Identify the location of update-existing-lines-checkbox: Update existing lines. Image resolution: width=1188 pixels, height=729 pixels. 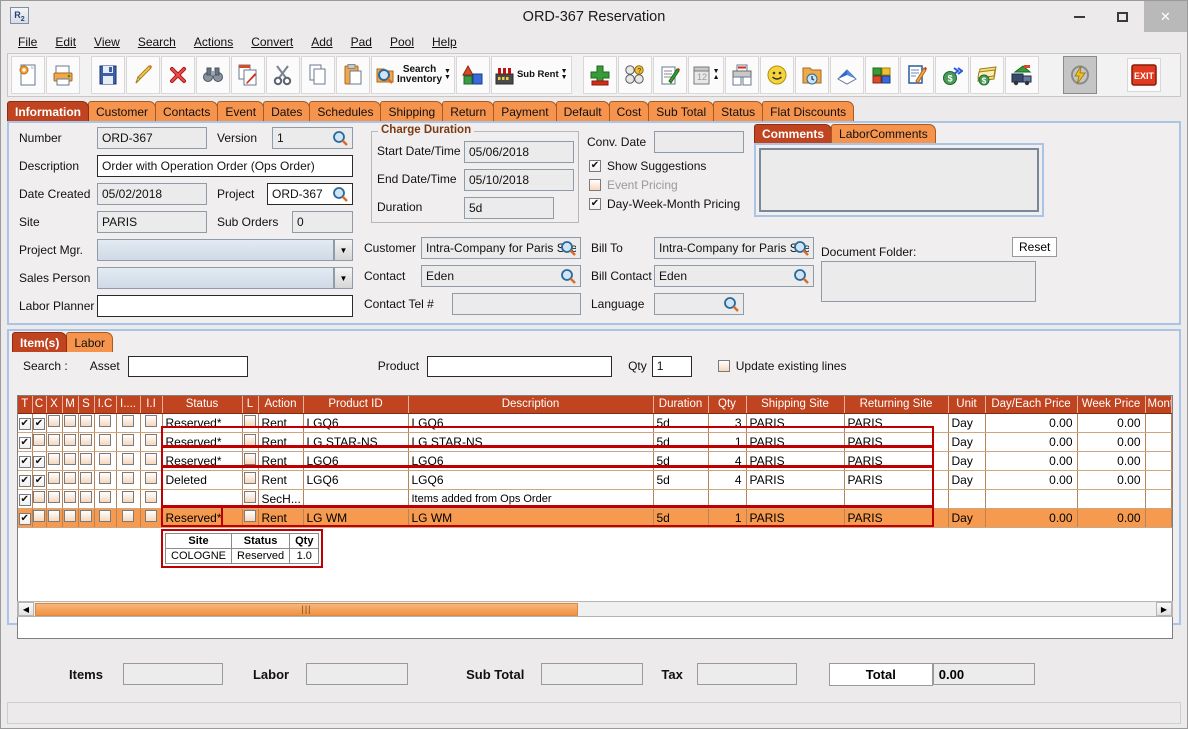
(781, 366).